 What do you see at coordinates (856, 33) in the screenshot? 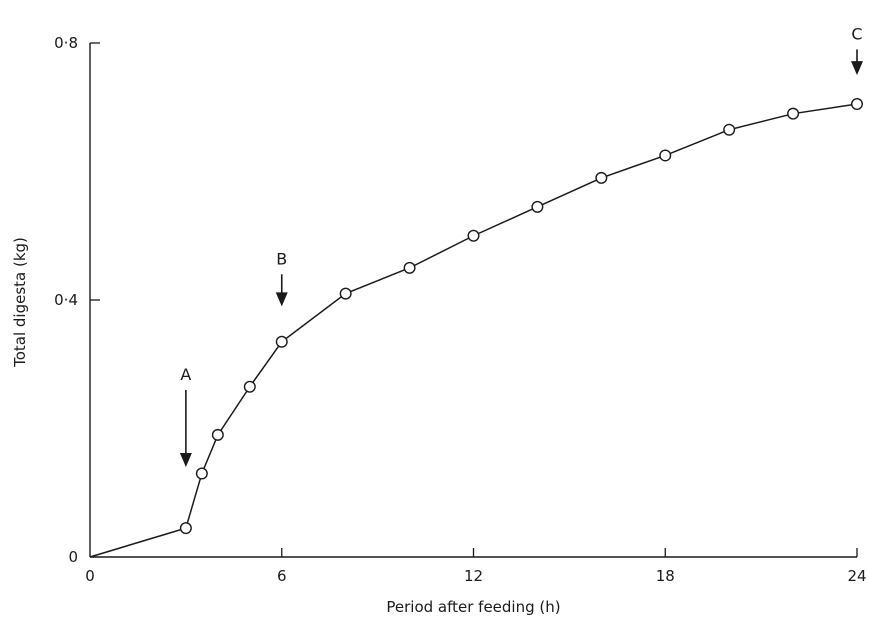
I see `annotation-label: C` at bounding box center [856, 33].